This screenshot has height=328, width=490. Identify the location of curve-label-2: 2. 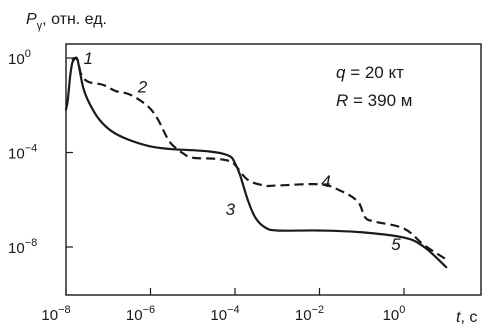
(142, 86).